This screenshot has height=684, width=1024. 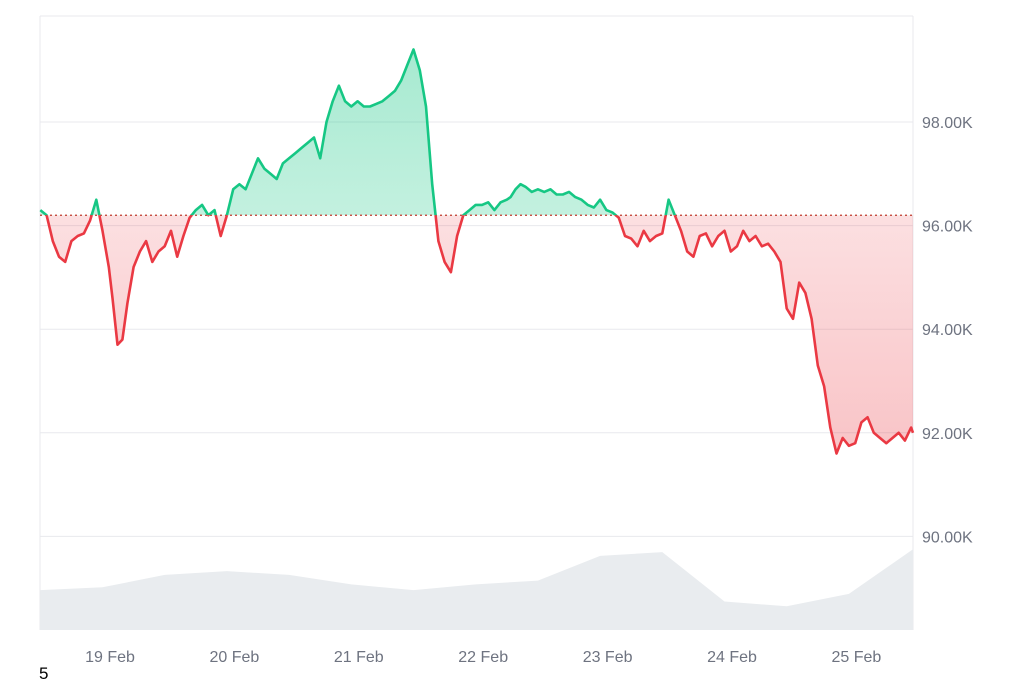 I want to click on volume-area-shape, so click(x=476, y=589).